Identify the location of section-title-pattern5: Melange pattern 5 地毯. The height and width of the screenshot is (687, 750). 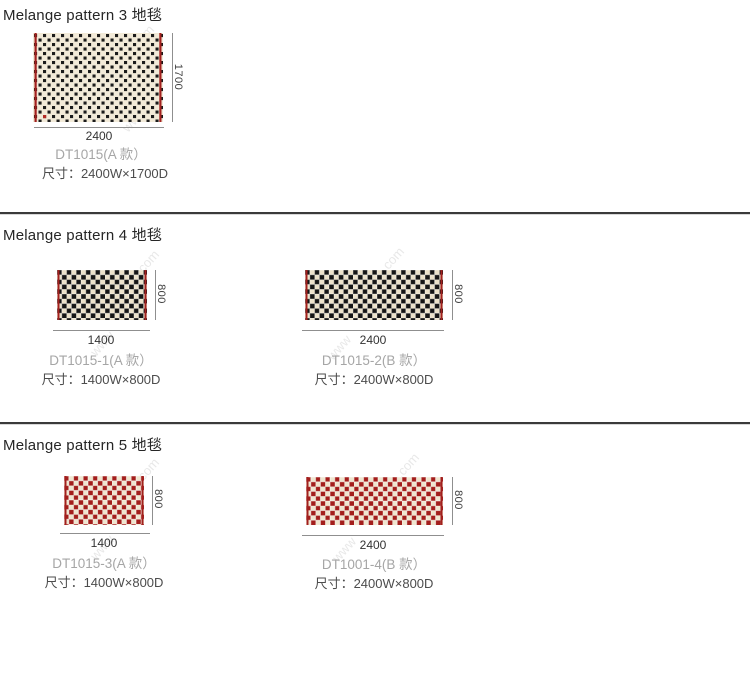
(83, 445).